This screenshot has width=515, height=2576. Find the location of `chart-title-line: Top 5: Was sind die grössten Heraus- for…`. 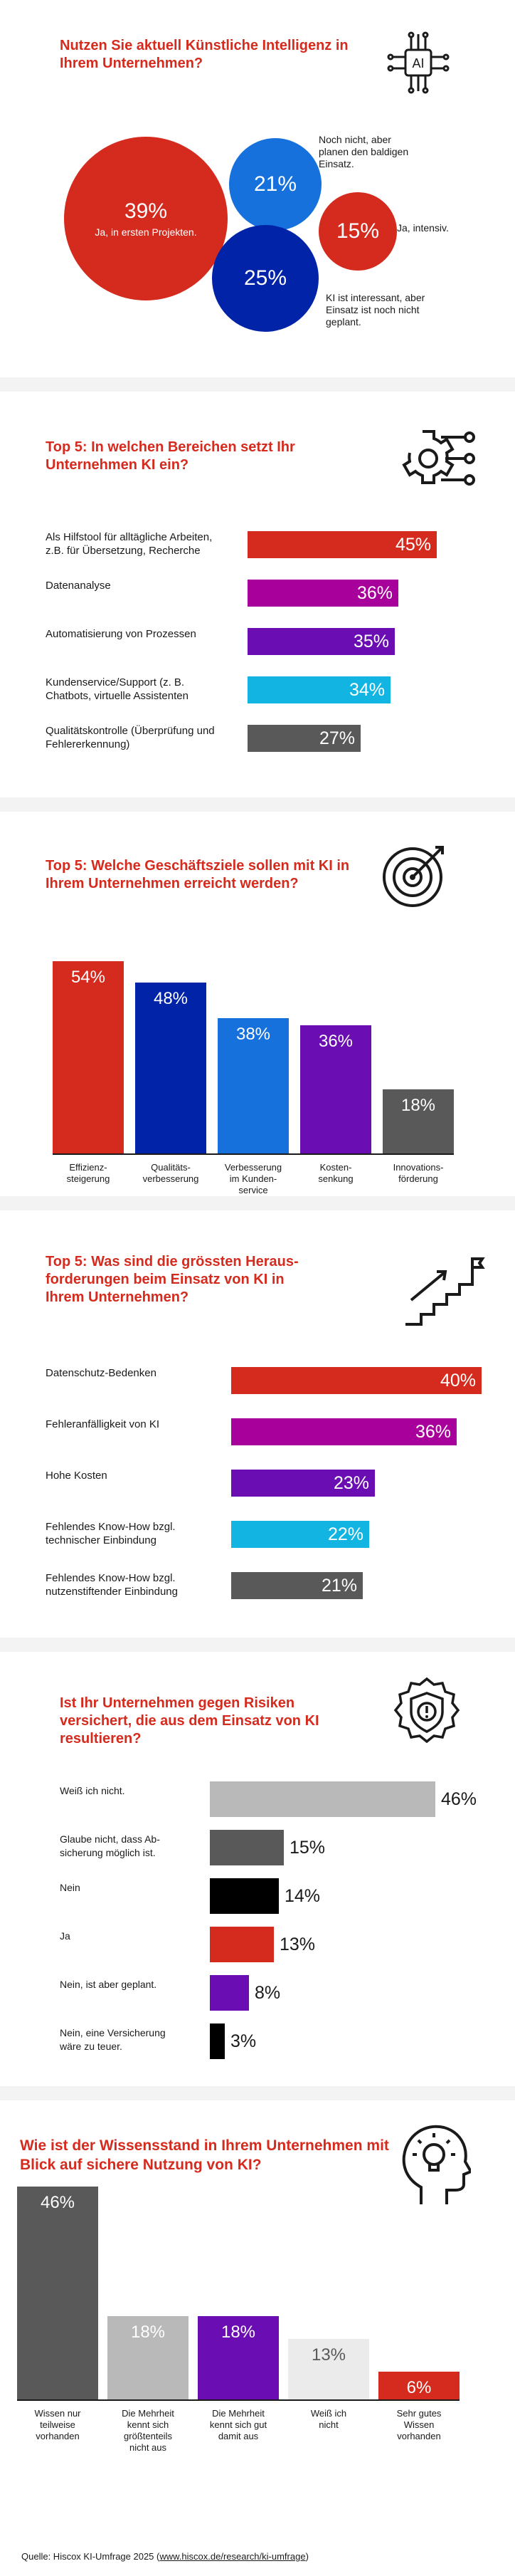

chart-title-line: Top 5: Was sind die grössten Heraus- for… is located at coordinates (172, 1279).